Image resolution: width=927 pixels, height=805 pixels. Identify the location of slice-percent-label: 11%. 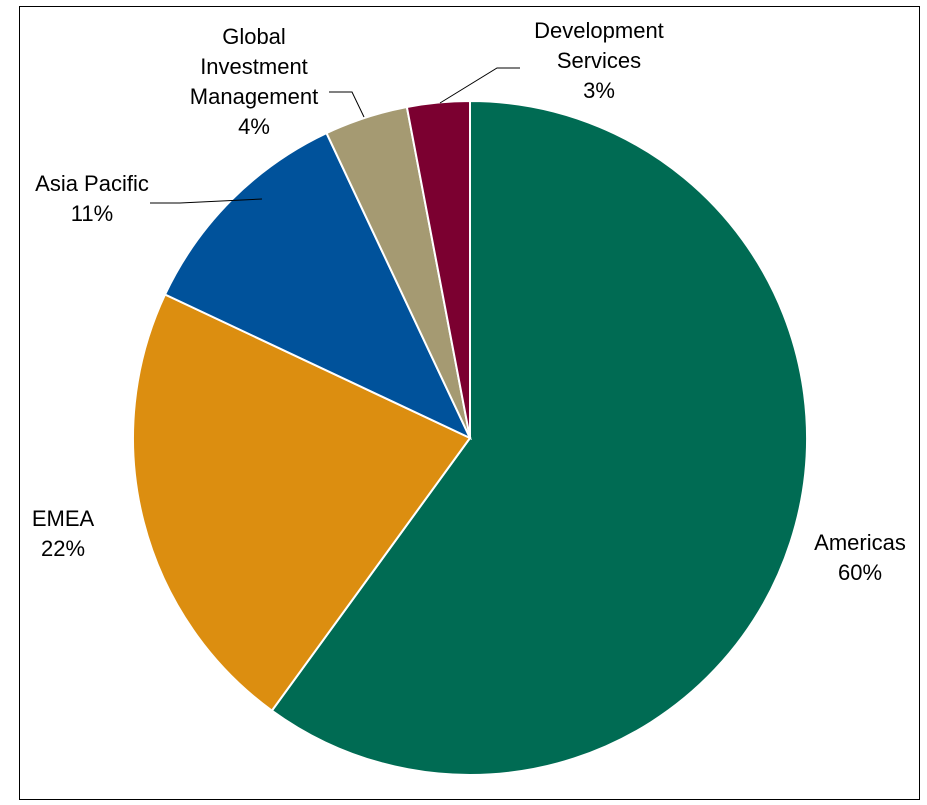
(92, 213).